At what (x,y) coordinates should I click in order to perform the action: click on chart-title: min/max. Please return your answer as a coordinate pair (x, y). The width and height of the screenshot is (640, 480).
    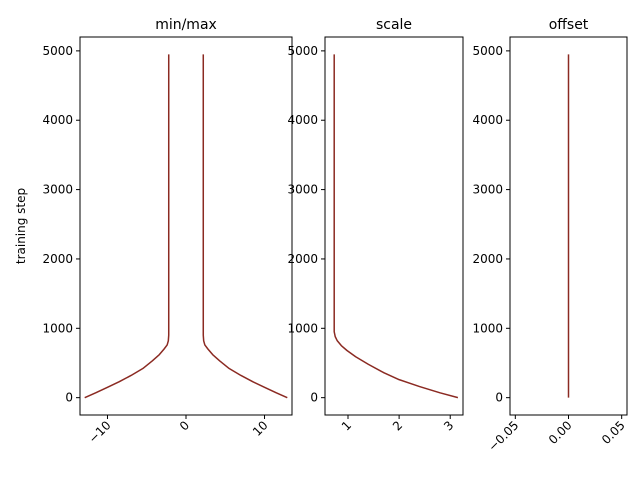
    Looking at the image, I should click on (186, 25).